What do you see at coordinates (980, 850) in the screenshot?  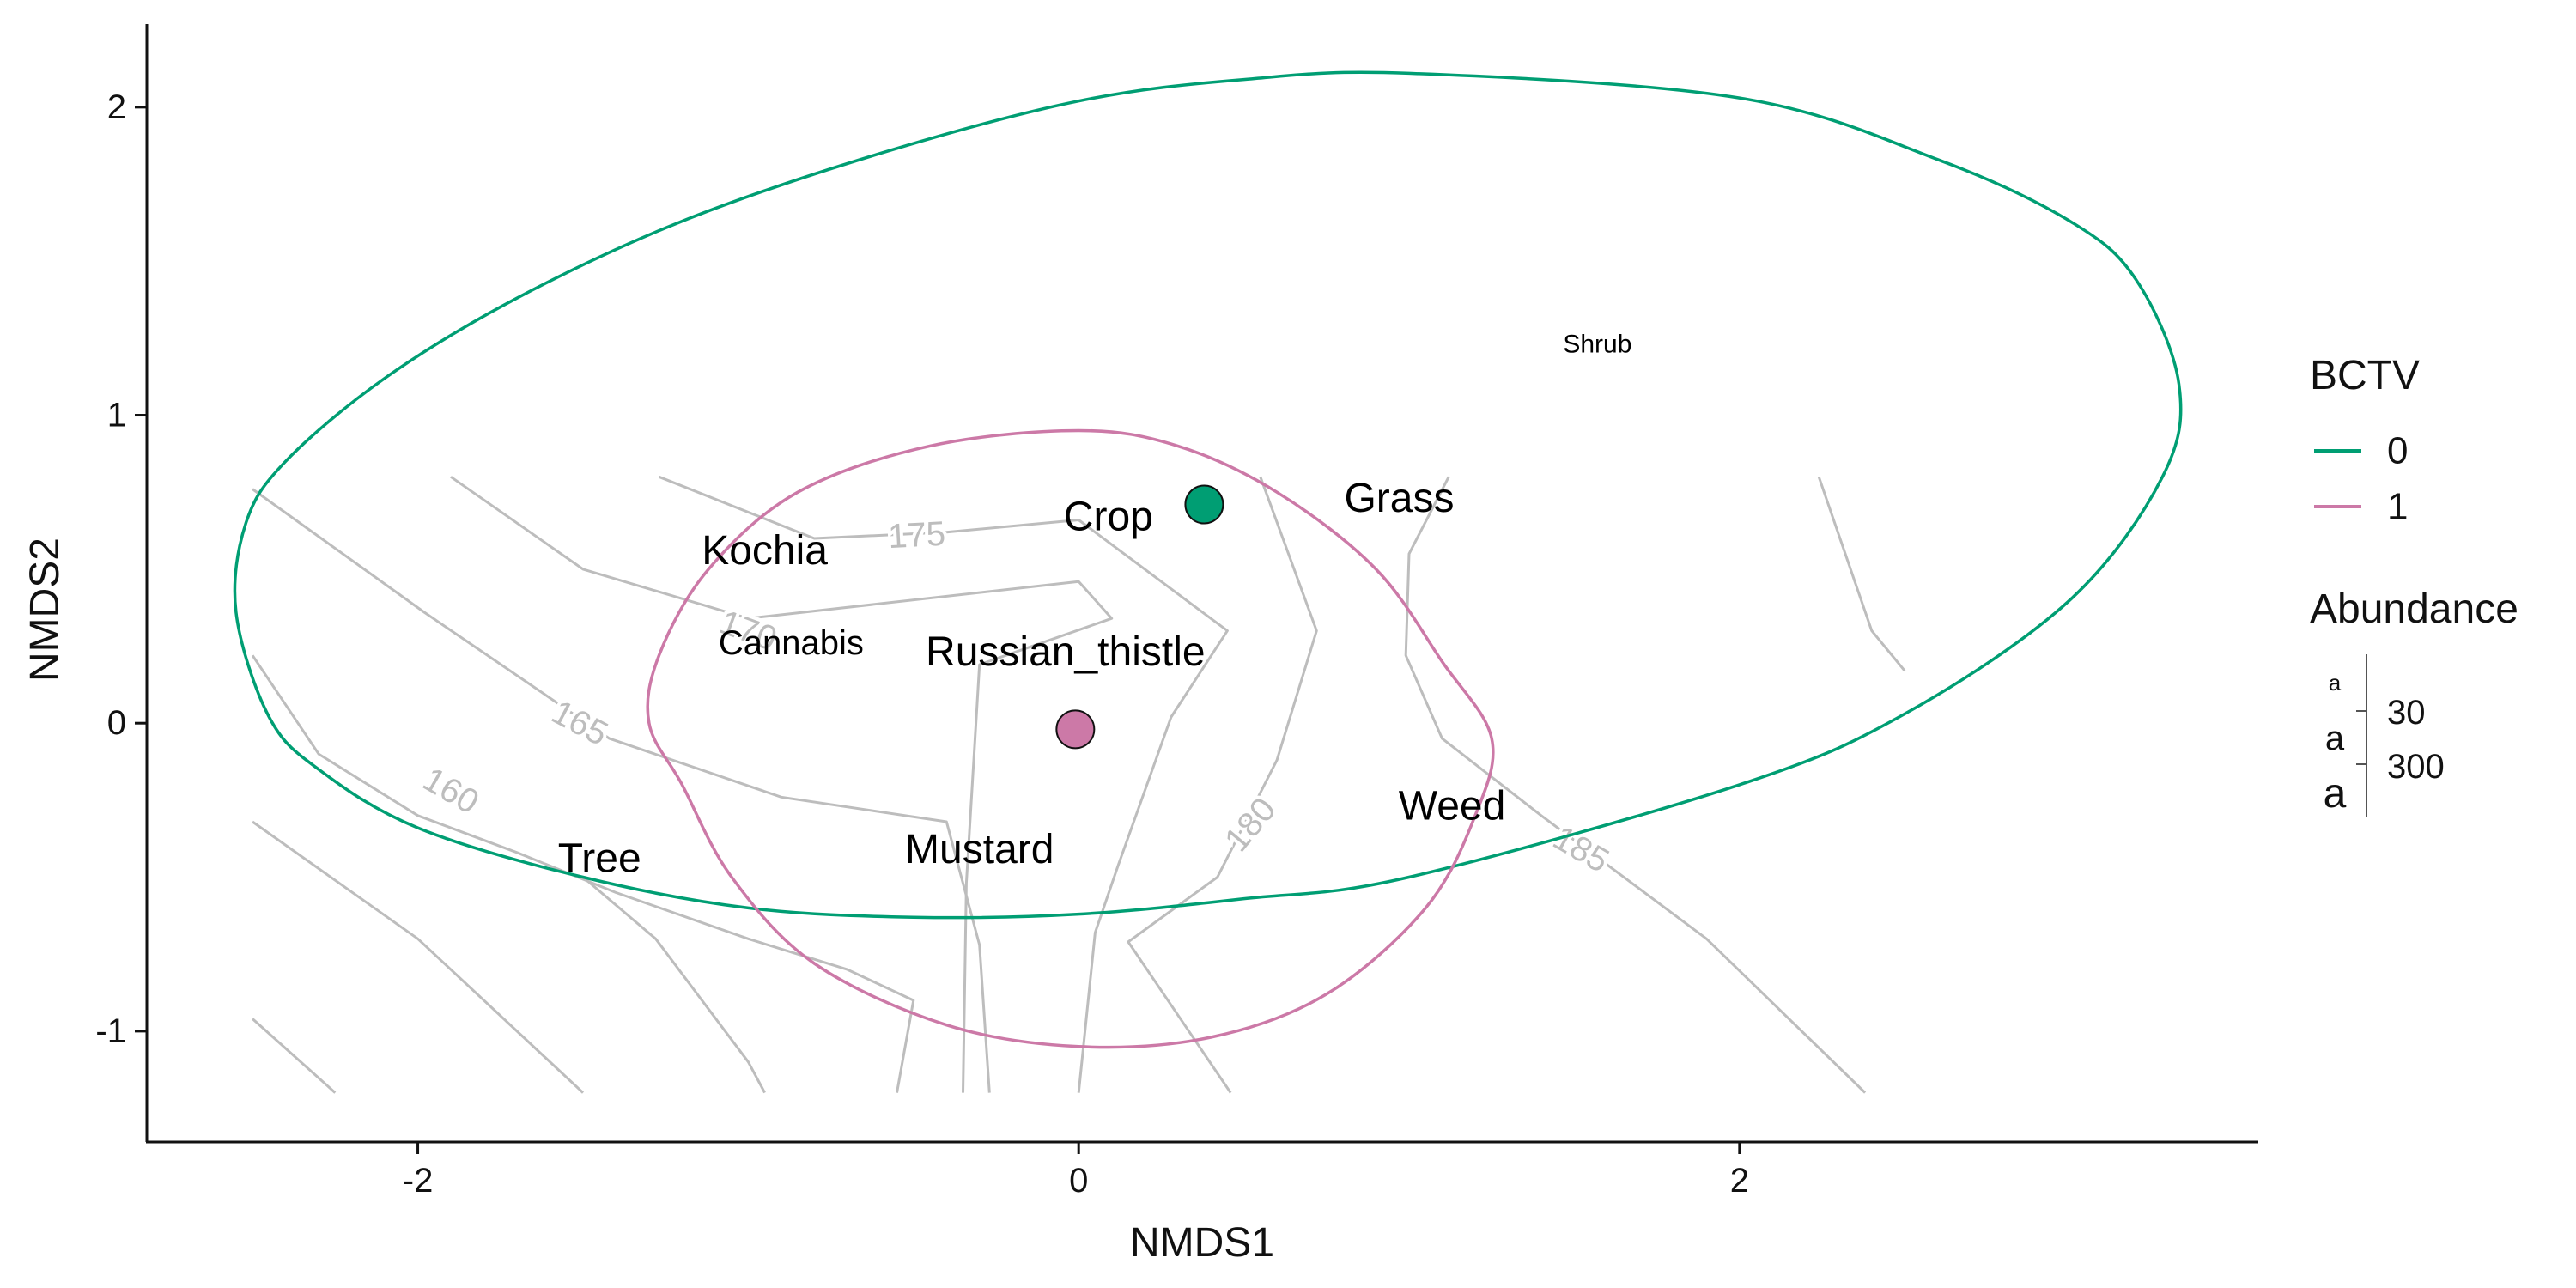 I see `species-label: Mustard` at bounding box center [980, 850].